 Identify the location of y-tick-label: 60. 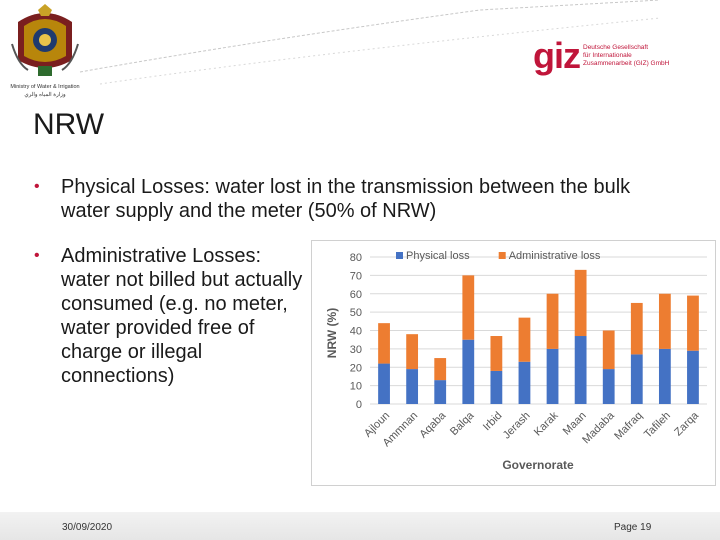
(356, 295).